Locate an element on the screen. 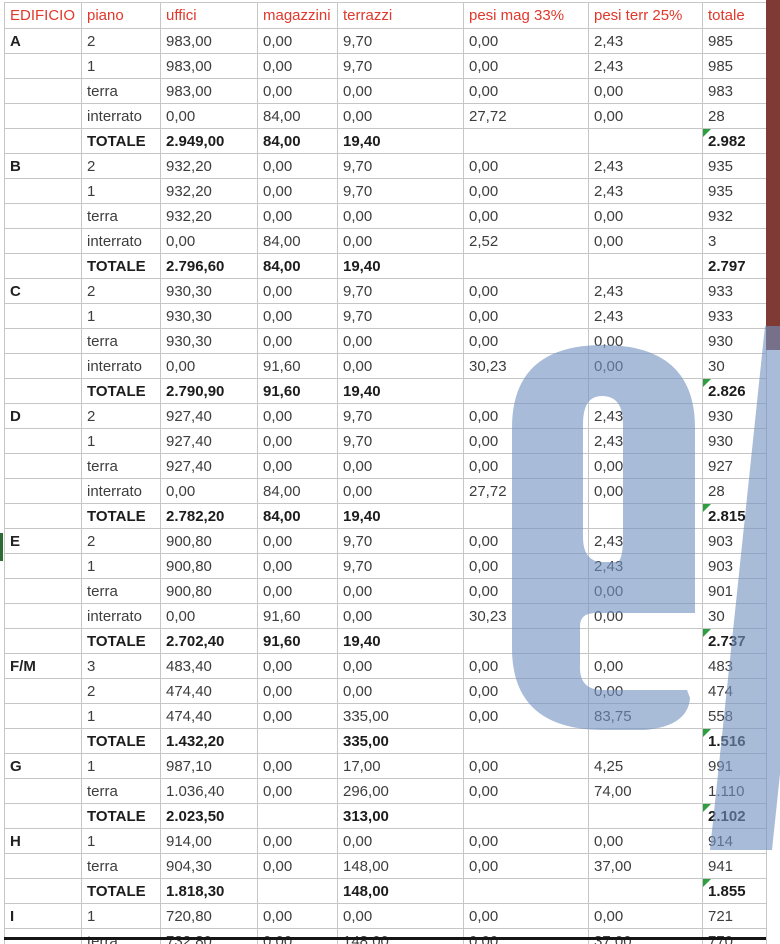 This screenshot has height=944, width=780. cell-totale: 2.982 is located at coordinates (734, 141).